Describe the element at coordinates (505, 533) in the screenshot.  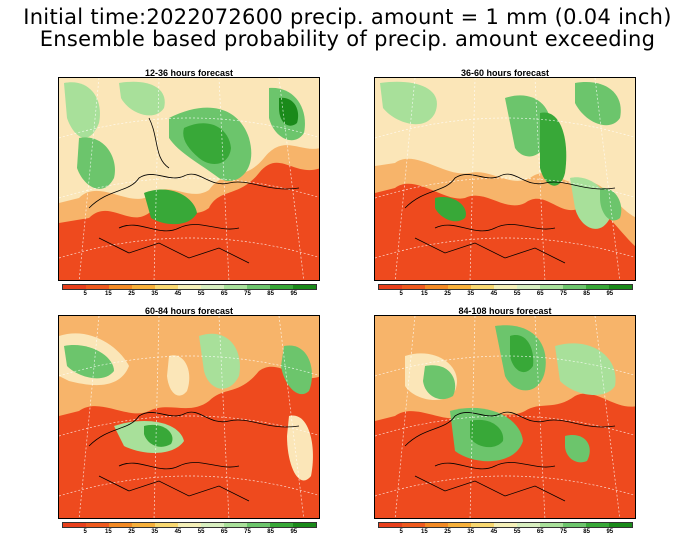
I see `colorbar-labels-bottom-right: 5 15 25 35 45 55 65 75 85 95` at that location.